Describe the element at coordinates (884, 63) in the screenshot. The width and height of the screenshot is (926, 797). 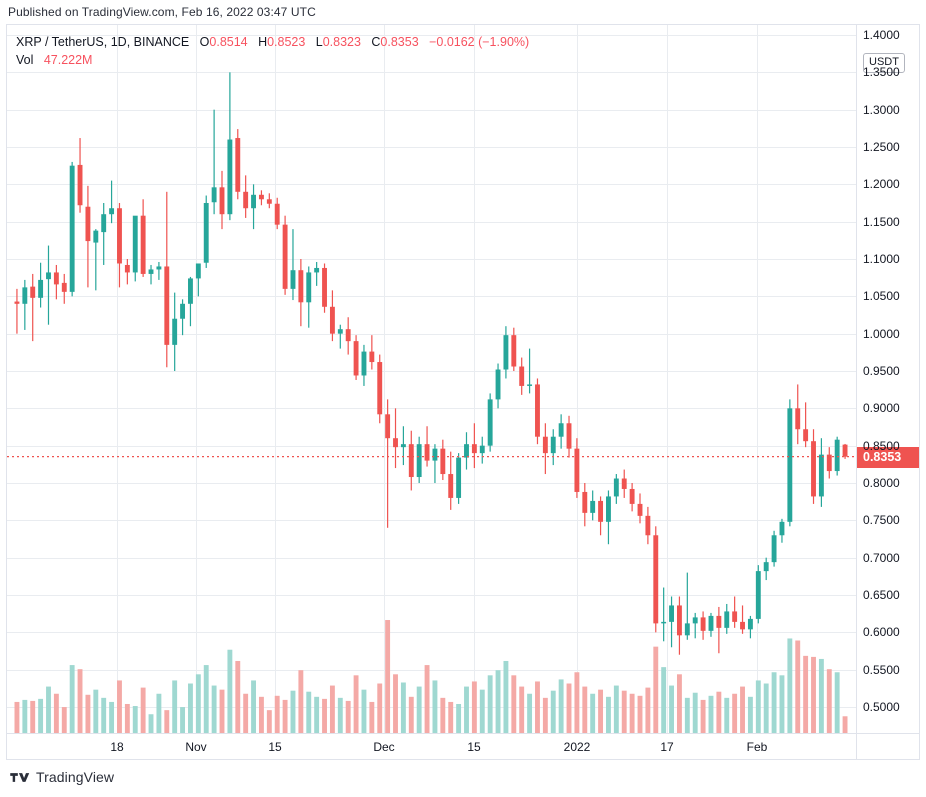
I see `currency-badge: USDT` at that location.